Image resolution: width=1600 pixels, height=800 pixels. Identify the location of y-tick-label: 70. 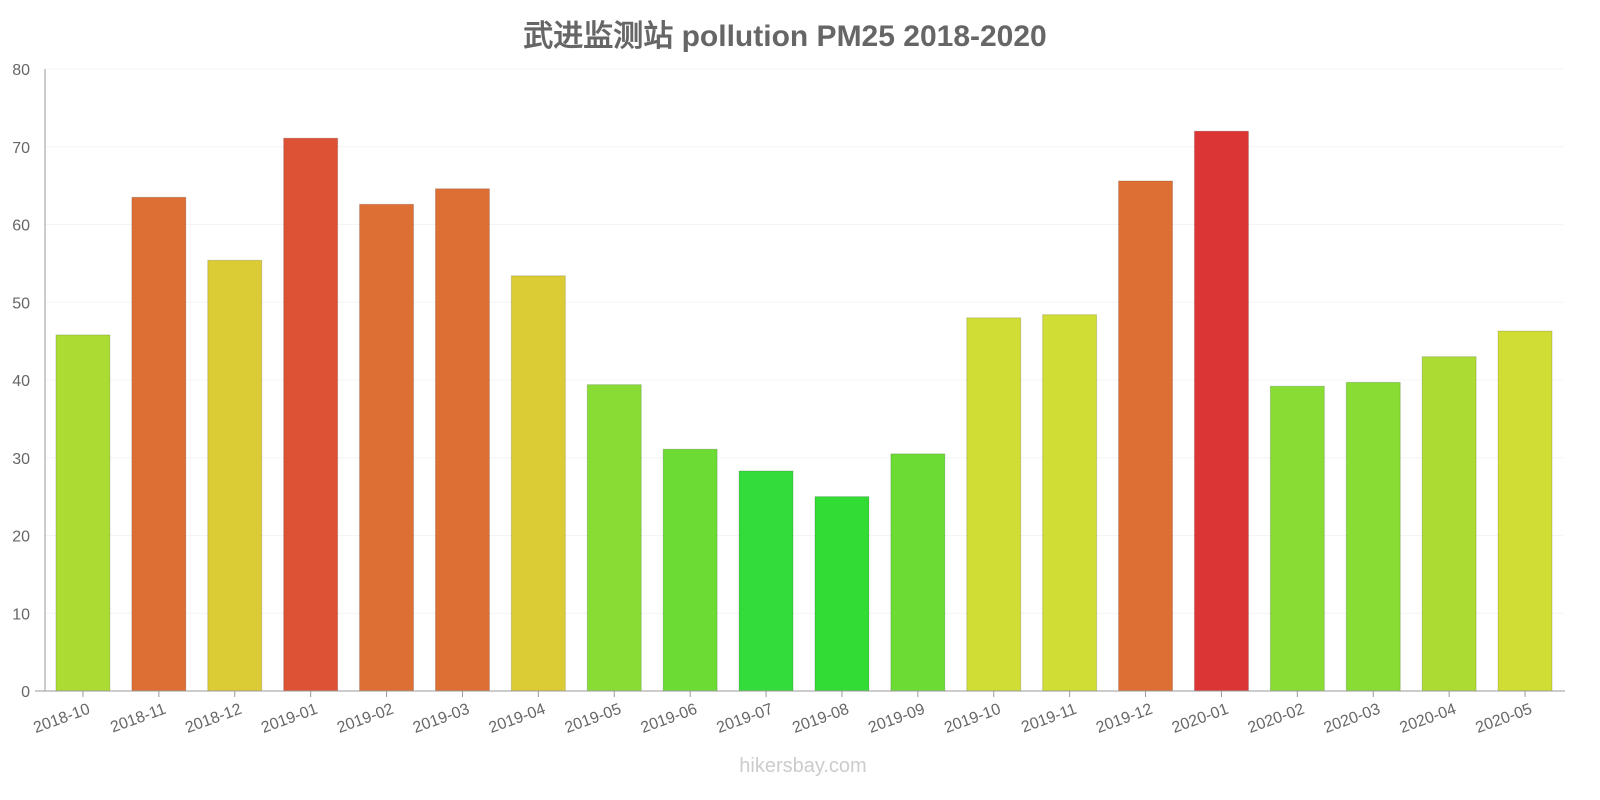
(21, 148).